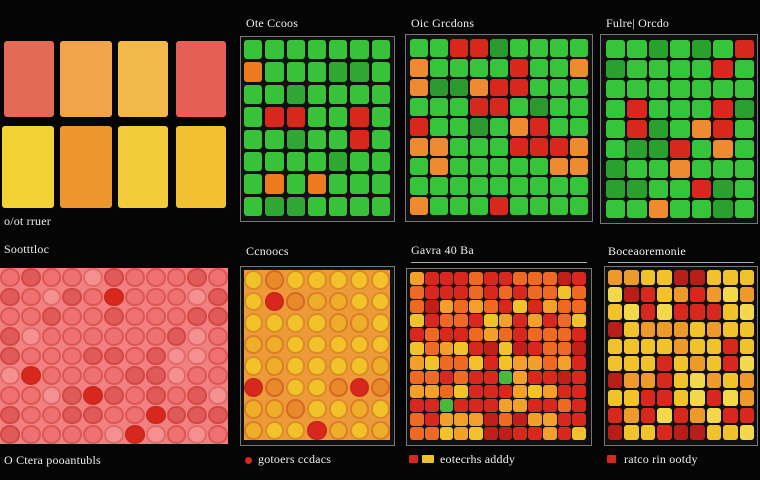 The image size is (760, 480). What do you see at coordinates (661, 459) in the screenshot?
I see `caption-bottom-4: ratco rin ootdy` at bounding box center [661, 459].